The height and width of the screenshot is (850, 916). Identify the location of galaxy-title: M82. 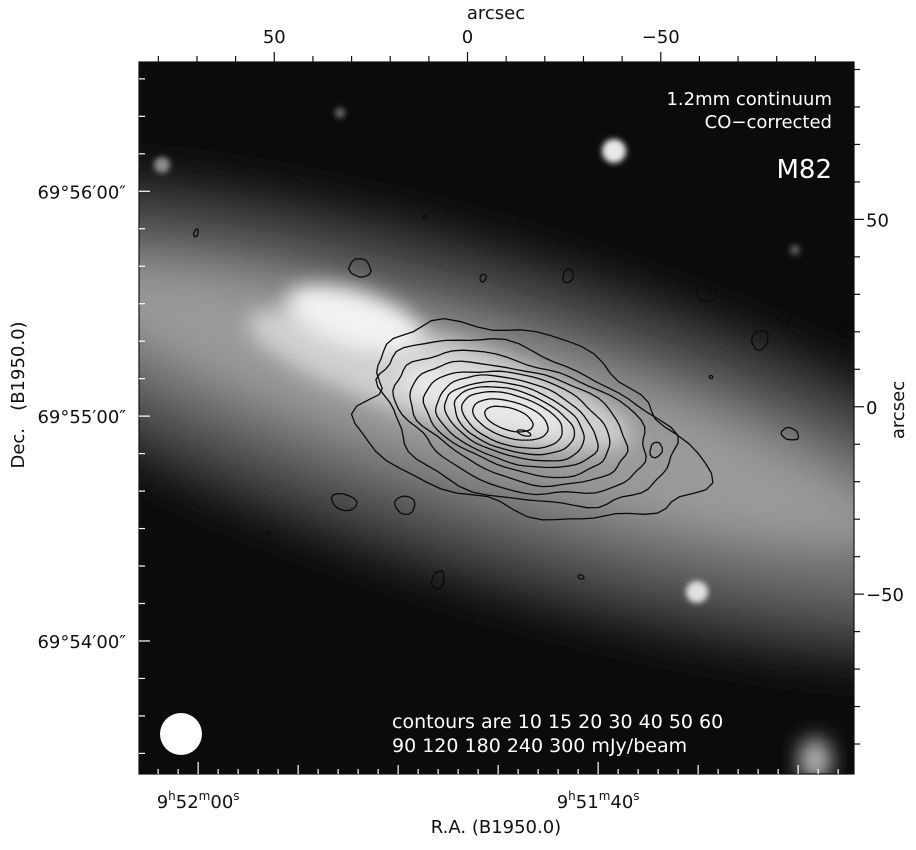
(804, 170).